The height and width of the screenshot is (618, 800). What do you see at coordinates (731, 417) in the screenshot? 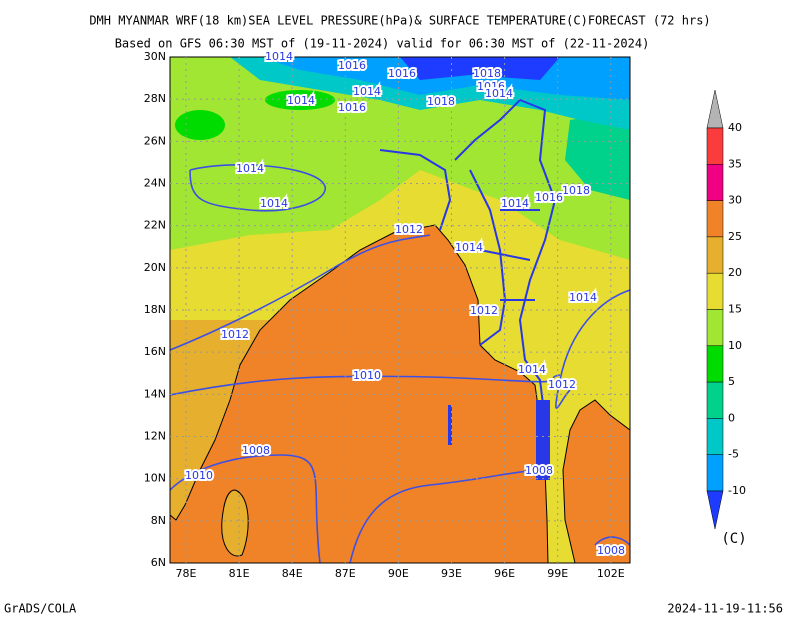
I see `colorbar-label: 0` at bounding box center [731, 417].